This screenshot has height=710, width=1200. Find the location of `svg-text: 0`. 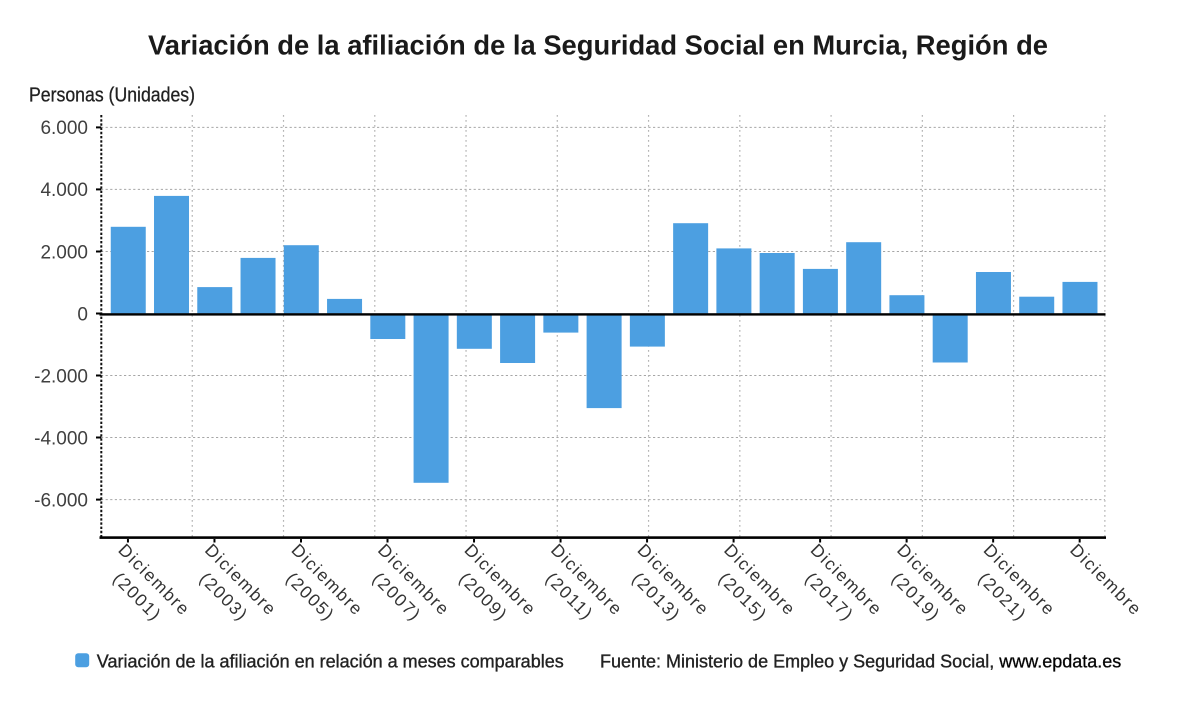

svg-text: 0 is located at coordinates (82, 314).